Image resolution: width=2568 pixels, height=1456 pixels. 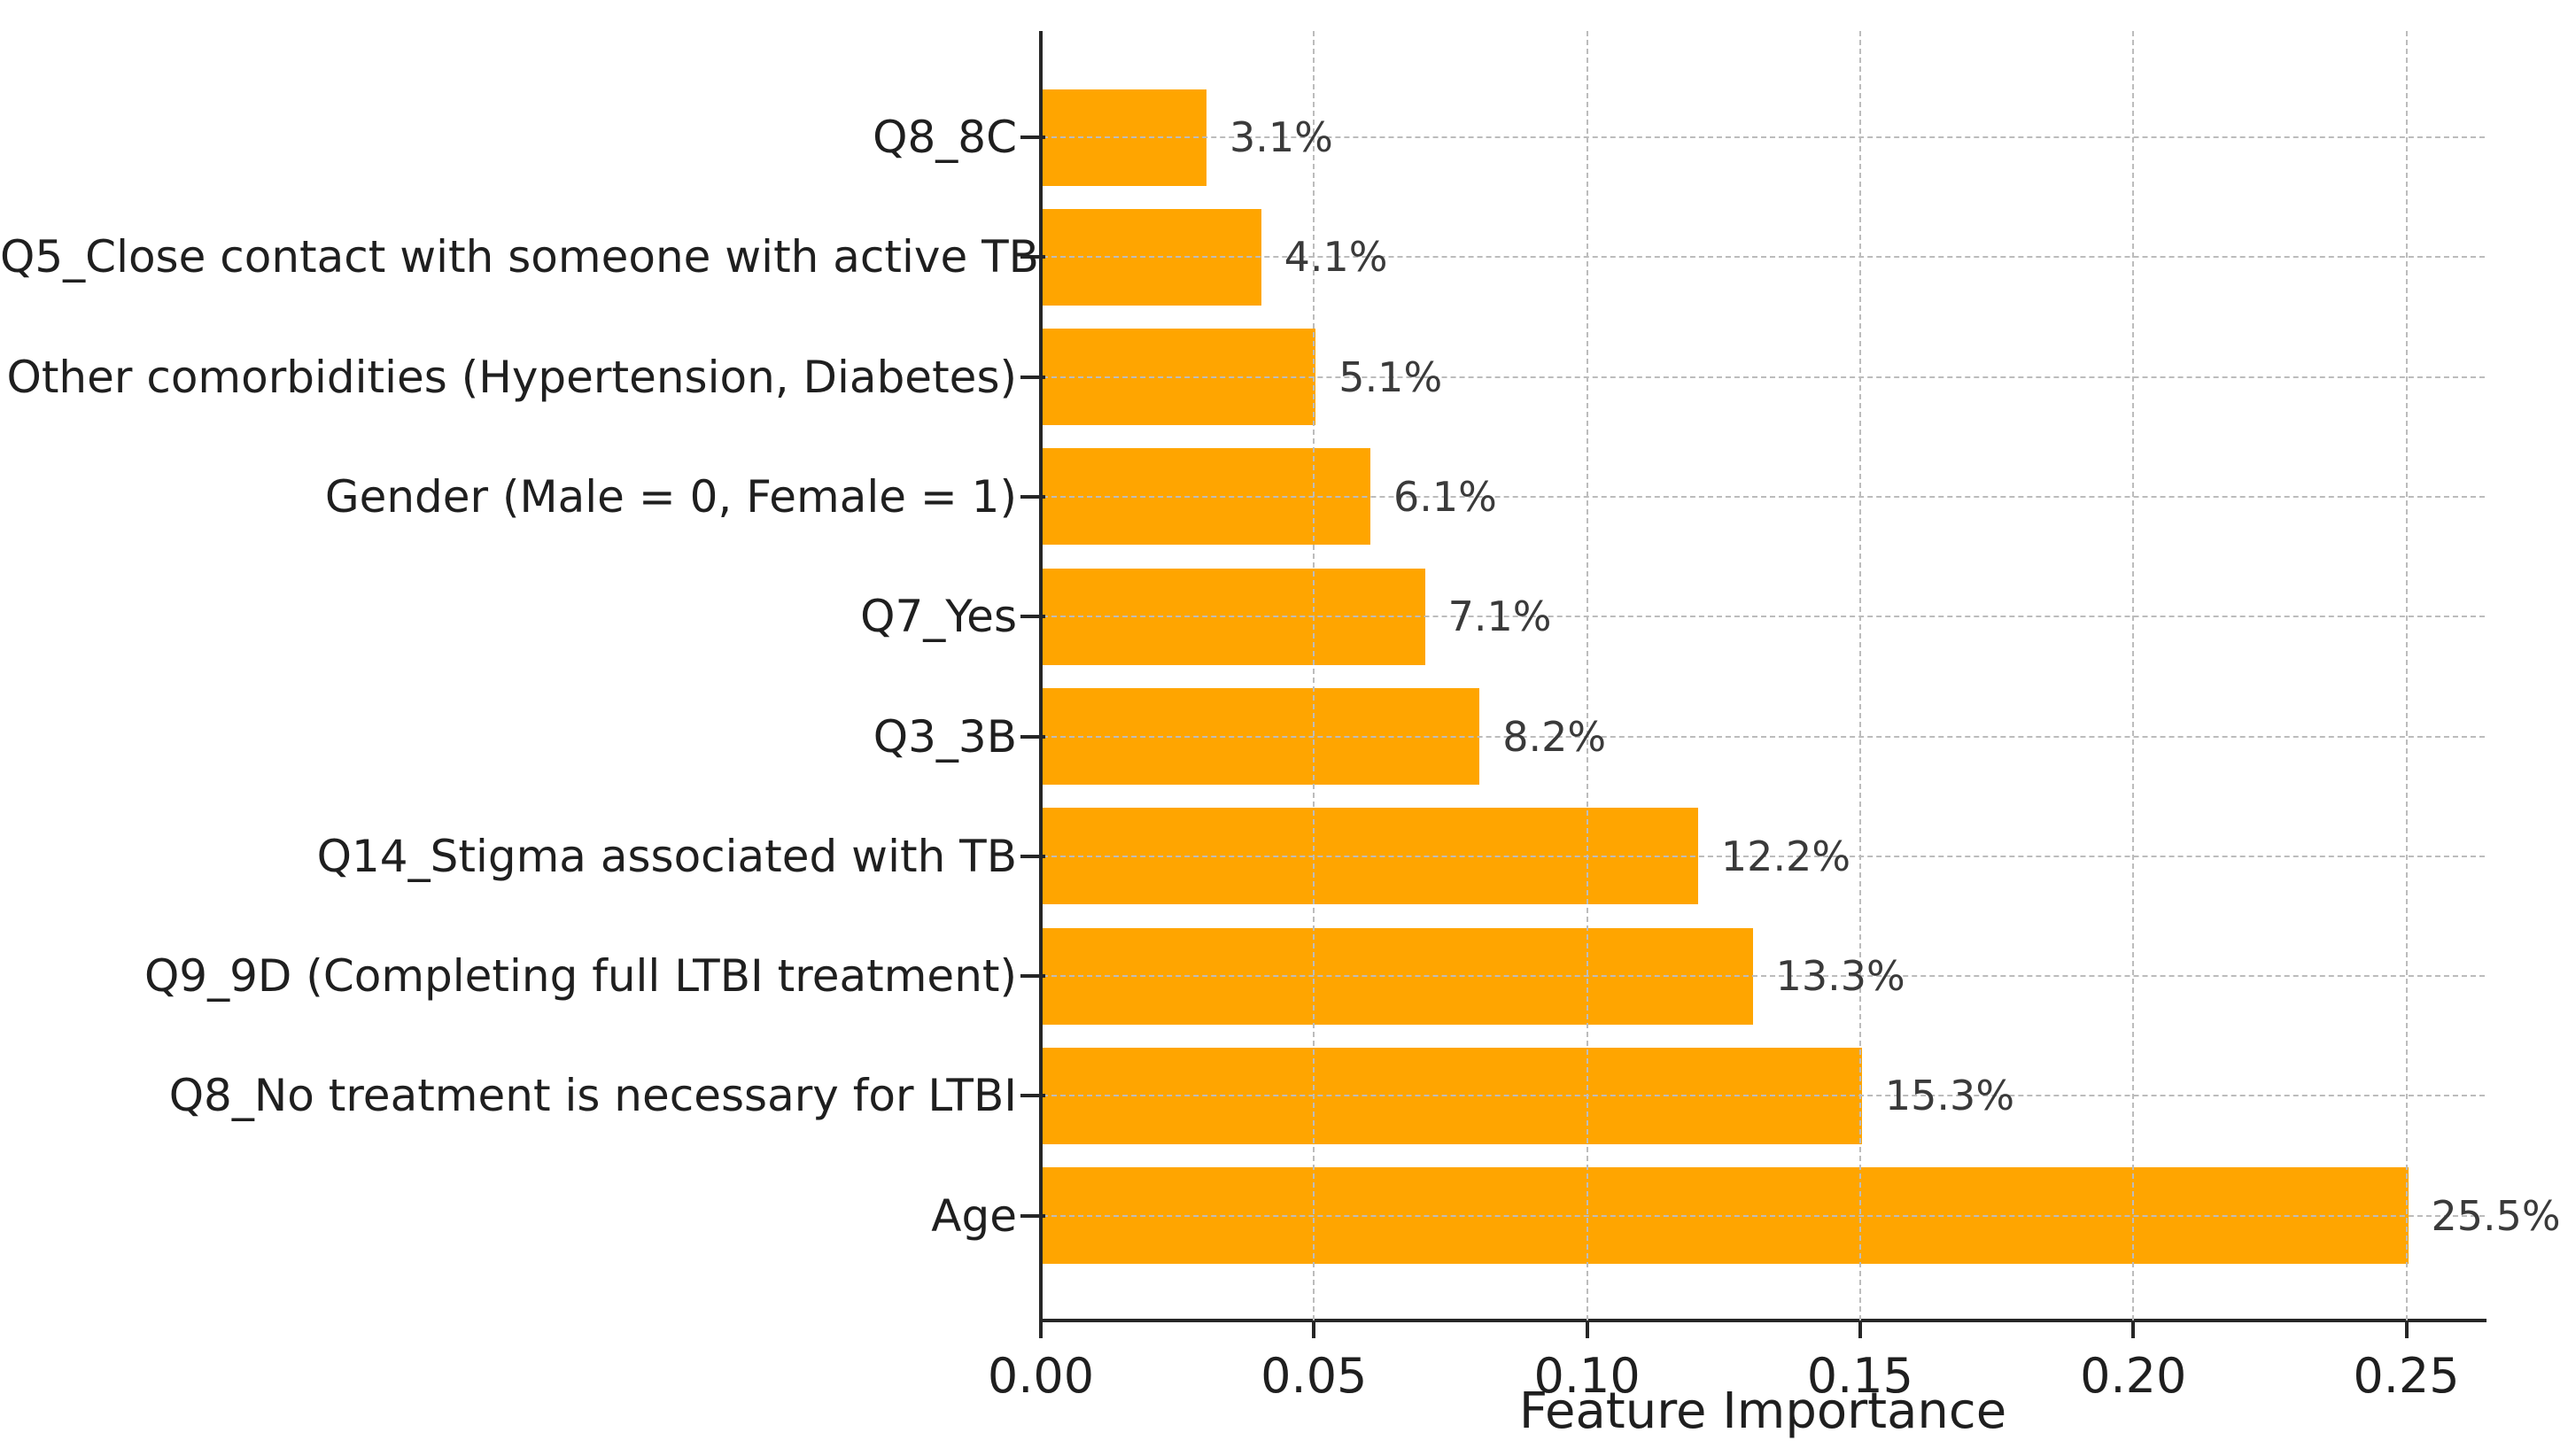 I want to click on bar-value-label: 12.2%, so click(x=1786, y=856).